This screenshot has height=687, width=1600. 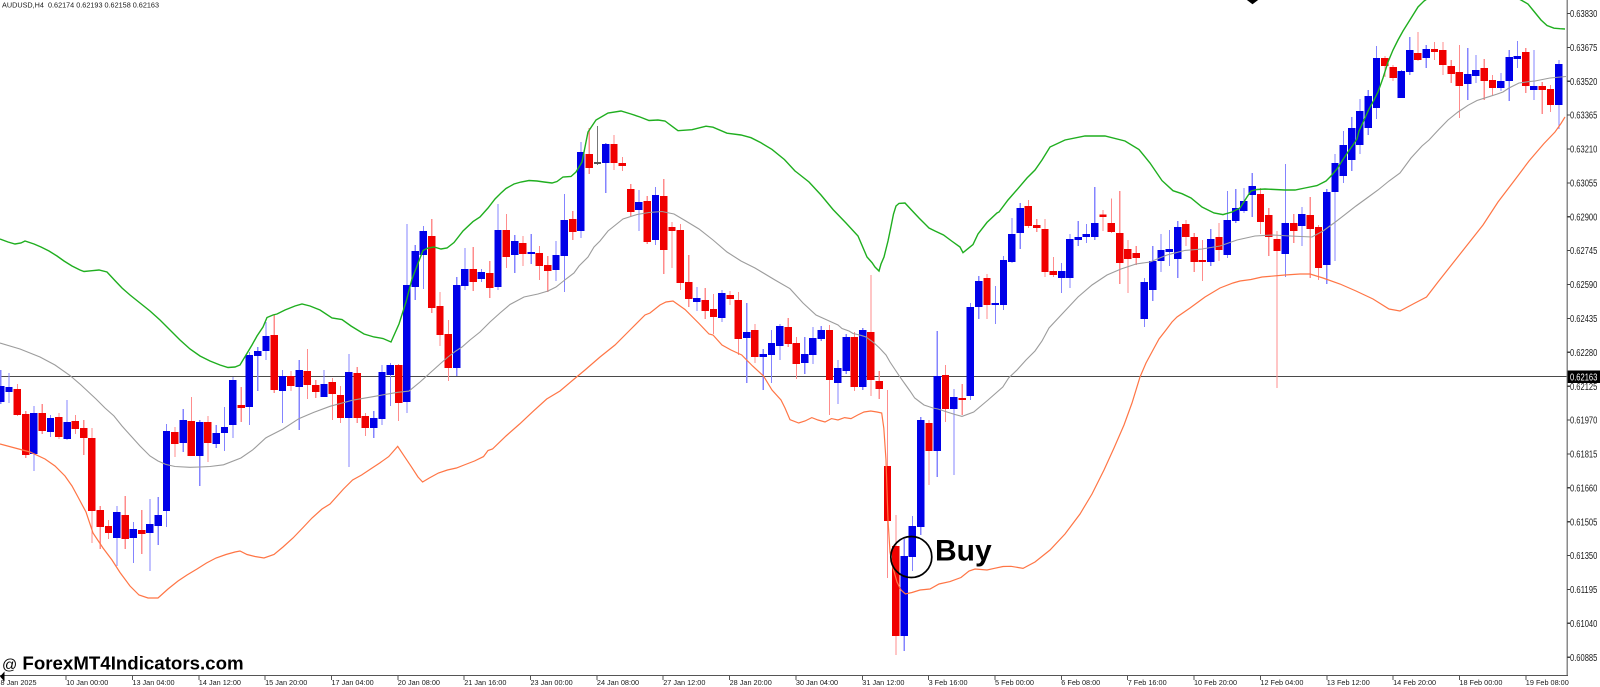 What do you see at coordinates (123, 662) in the screenshot?
I see `svg-text: @ ForexMT4Indicators.com` at bounding box center [123, 662].